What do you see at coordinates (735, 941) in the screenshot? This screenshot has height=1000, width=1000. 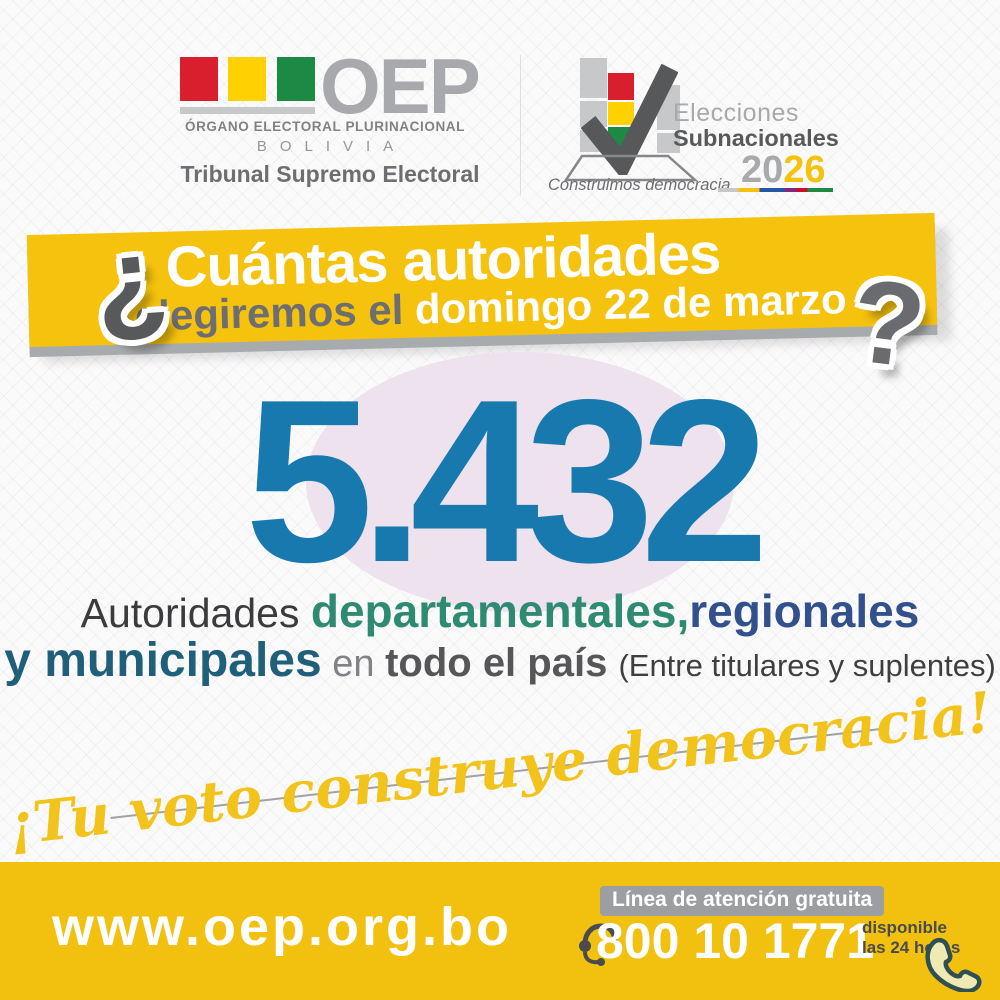 I see `hotline-number: 800 10 1771` at bounding box center [735, 941].